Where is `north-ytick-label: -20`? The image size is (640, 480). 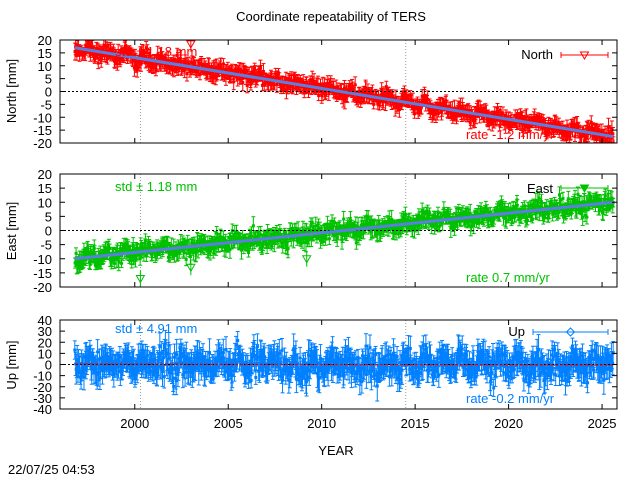 north-ytick-label: -20 is located at coordinates (42, 143).